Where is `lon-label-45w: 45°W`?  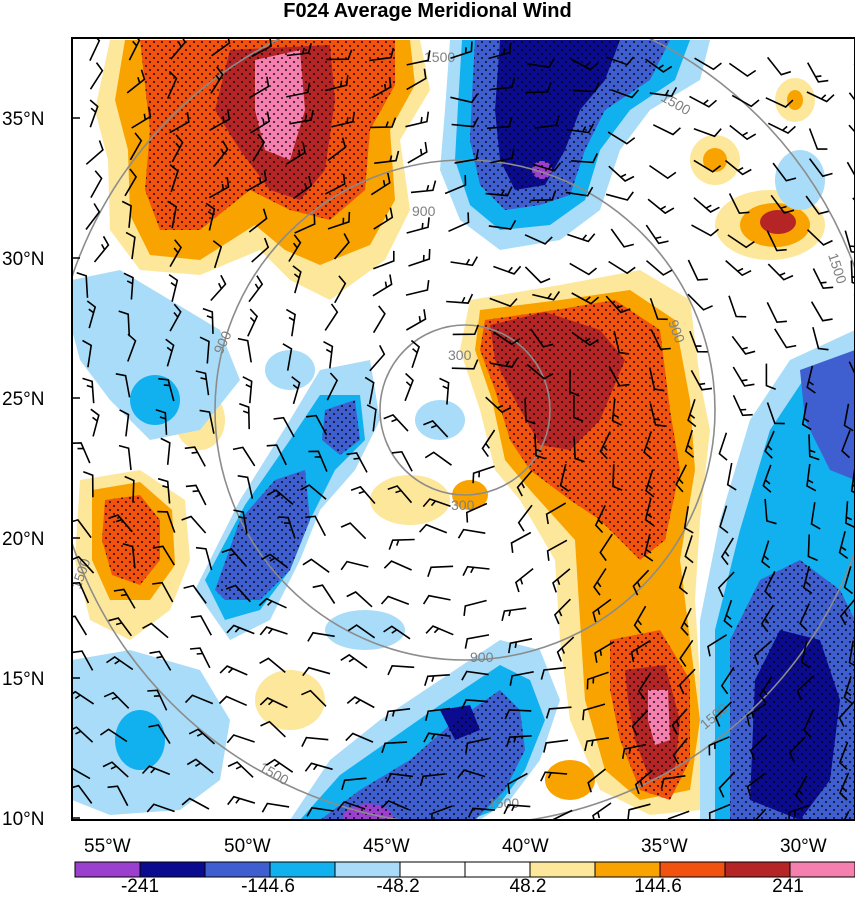 lon-label-45w: 45°W is located at coordinates (386, 846).